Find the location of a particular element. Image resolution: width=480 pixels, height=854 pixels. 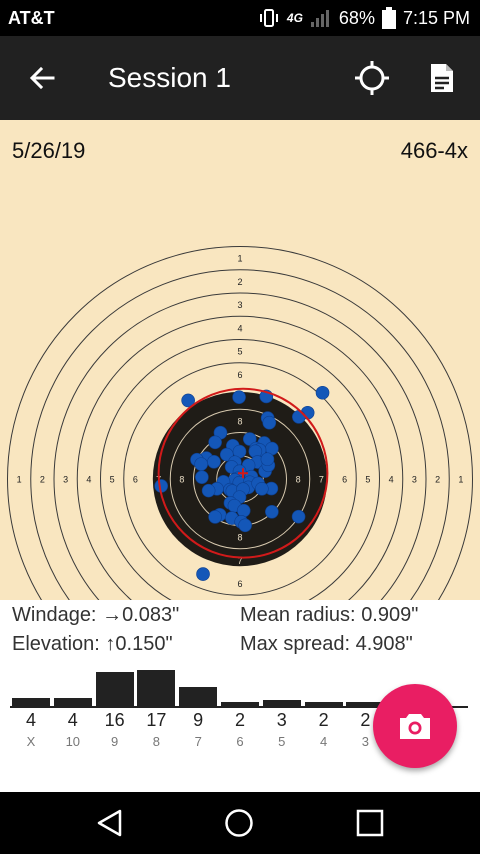

arrow-left-icon is located at coordinates (42, 78).